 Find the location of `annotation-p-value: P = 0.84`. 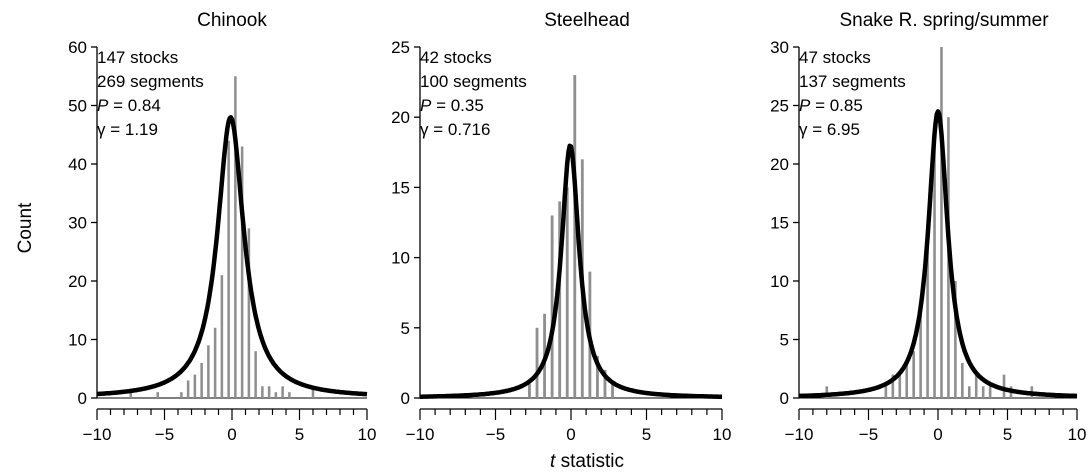

annotation-p-value: P = 0.84 is located at coordinates (129, 105).